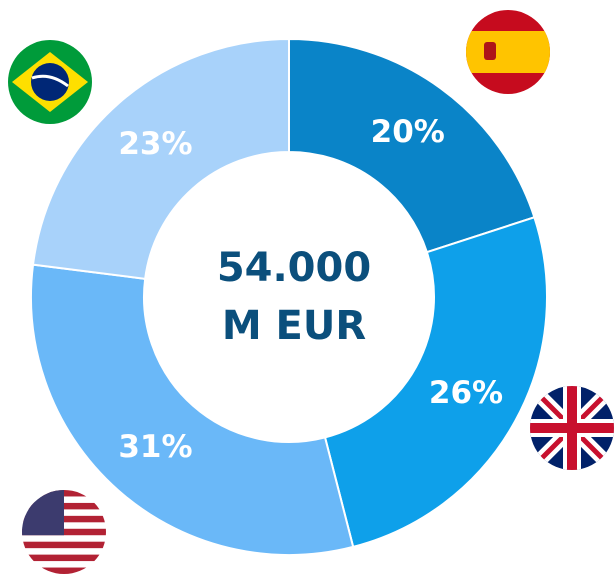 The height and width of the screenshot is (578, 615). I want to click on flag-uk, so click(572, 428).